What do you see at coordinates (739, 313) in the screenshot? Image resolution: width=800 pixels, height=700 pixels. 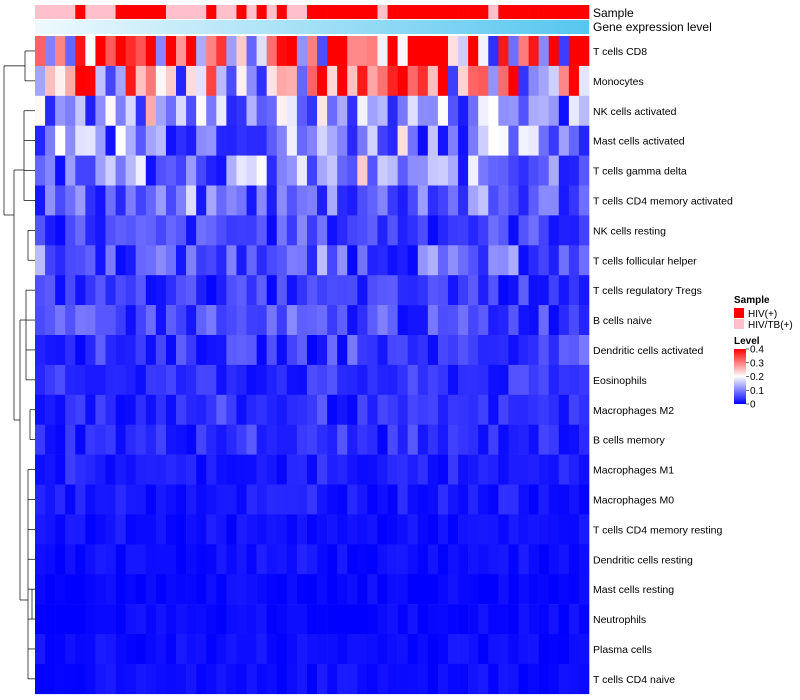 I see `sample-legend-swatch-hiv` at bounding box center [739, 313].